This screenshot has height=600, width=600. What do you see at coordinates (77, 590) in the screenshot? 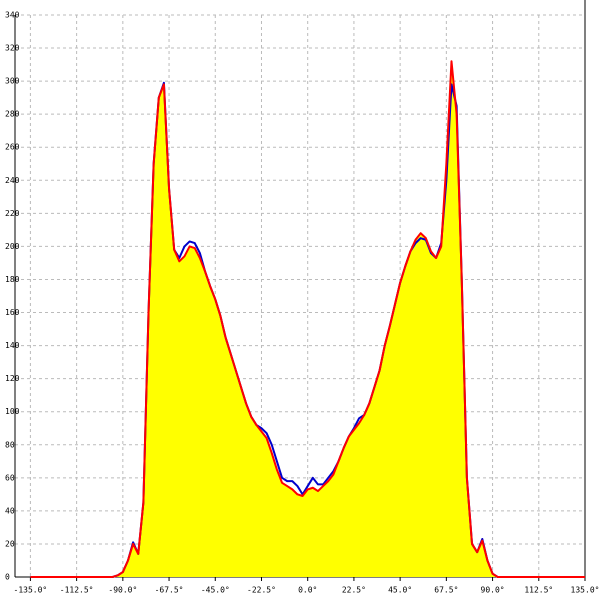
I see `x-tick-label: -112.5°` at bounding box center [77, 590].